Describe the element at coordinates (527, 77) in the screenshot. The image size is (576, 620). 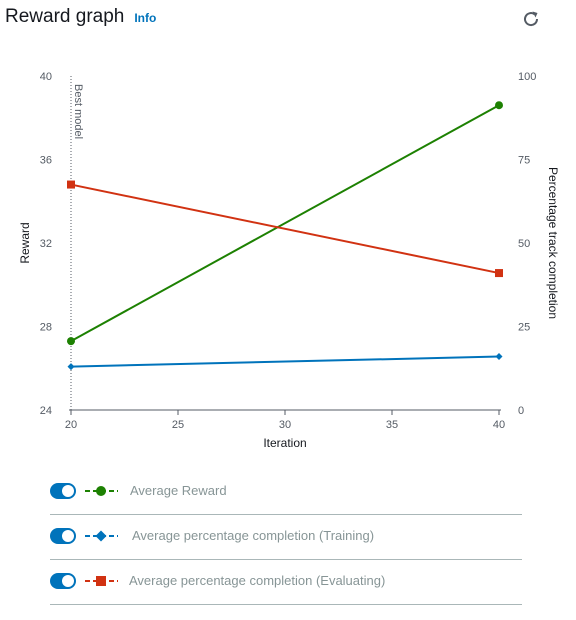
I see `y2-tick-label: 100` at that location.